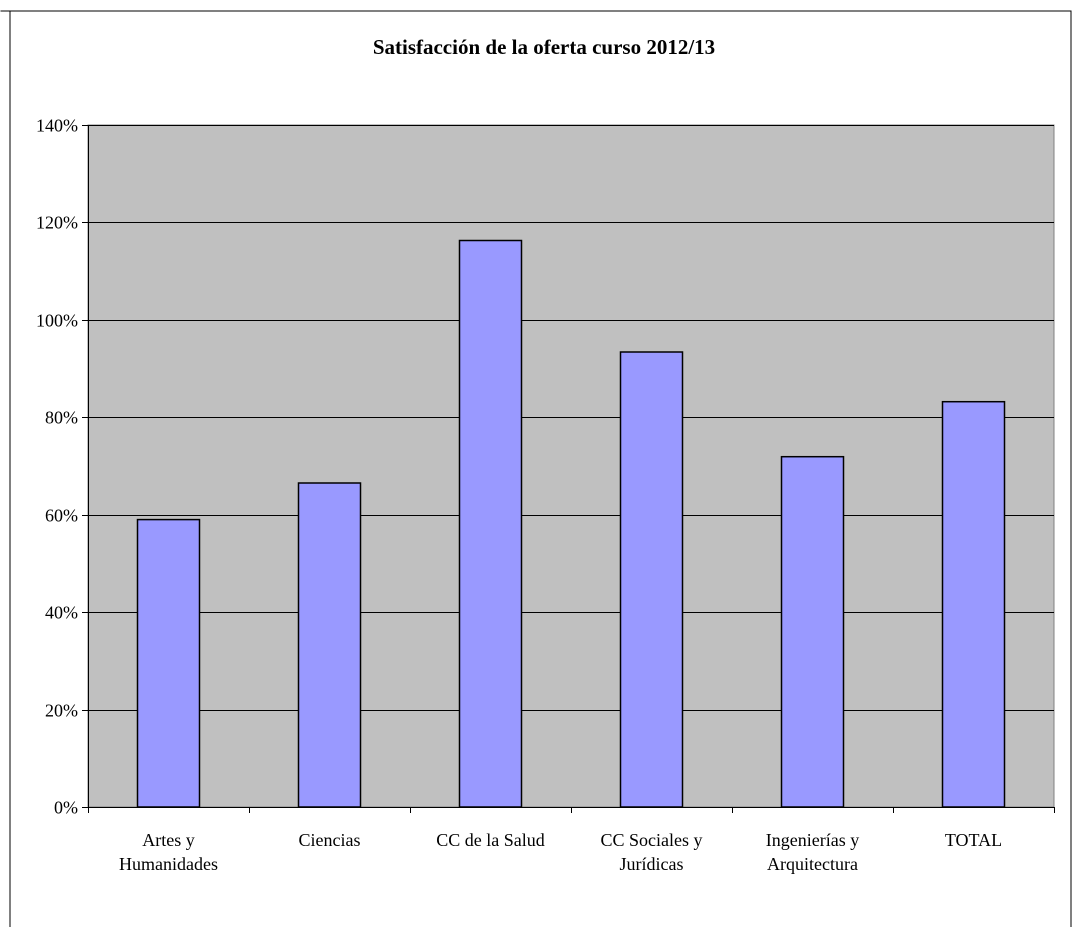 This screenshot has width=1072, height=932. Describe the element at coordinates (973, 840) in the screenshot. I see `x-tick-label: TOTAL` at that location.